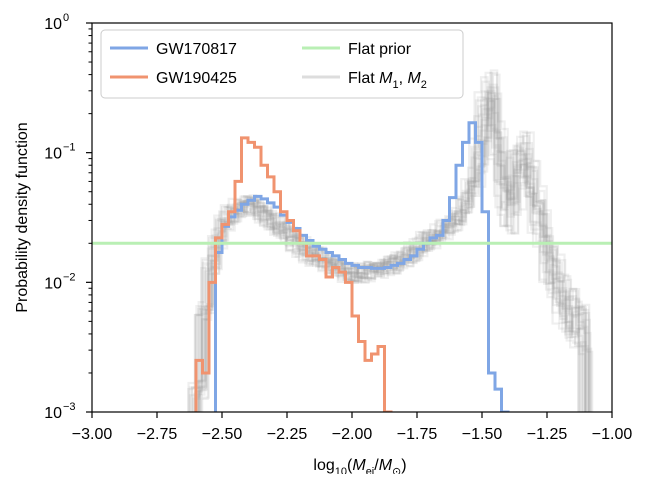  Describe the element at coordinates (547, 434) in the screenshot. I see `x-tick-label: −1.25` at that location.